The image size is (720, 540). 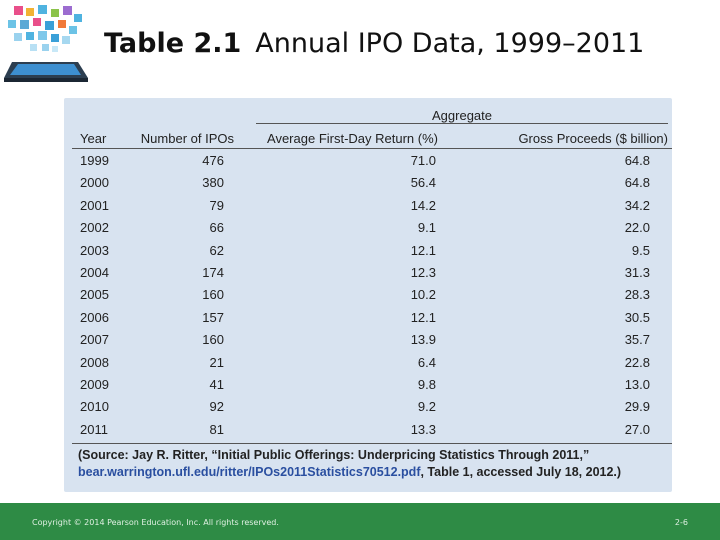 What do you see at coordinates (462, 123) in the screenshot?
I see `group-header-rule` at bounding box center [462, 123].